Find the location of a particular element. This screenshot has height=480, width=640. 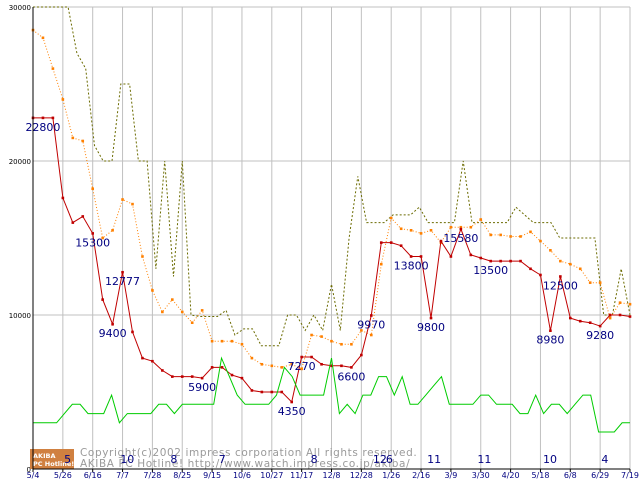

x-tick-label: 5/26 is located at coordinates (63, 475).